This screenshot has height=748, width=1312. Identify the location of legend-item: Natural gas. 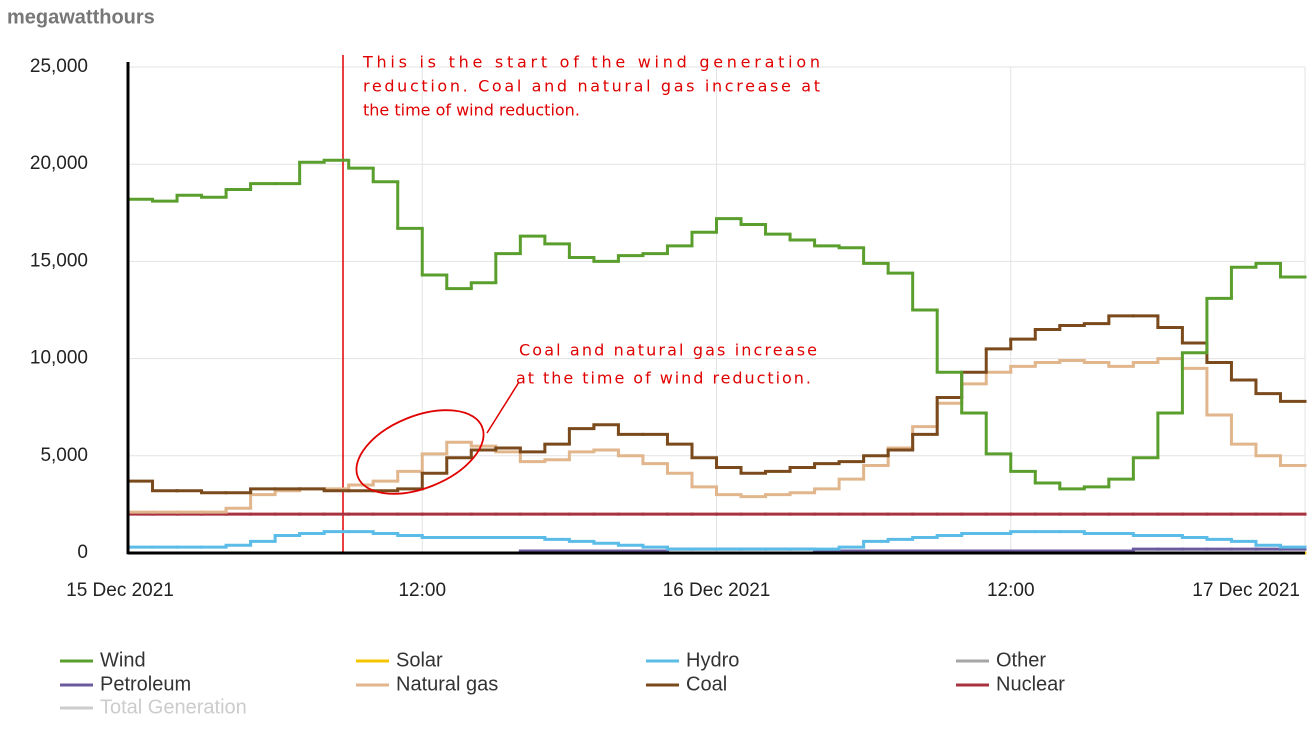
(427, 684).